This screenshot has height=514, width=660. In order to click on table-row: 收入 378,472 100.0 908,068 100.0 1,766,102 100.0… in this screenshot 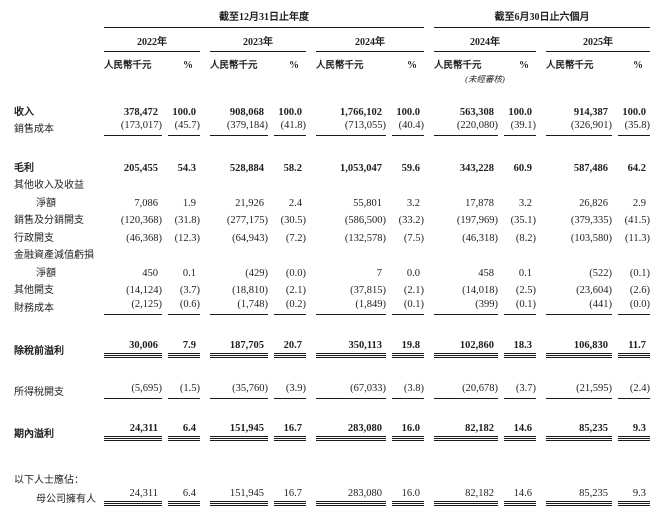, I will do `click(337, 110)`.